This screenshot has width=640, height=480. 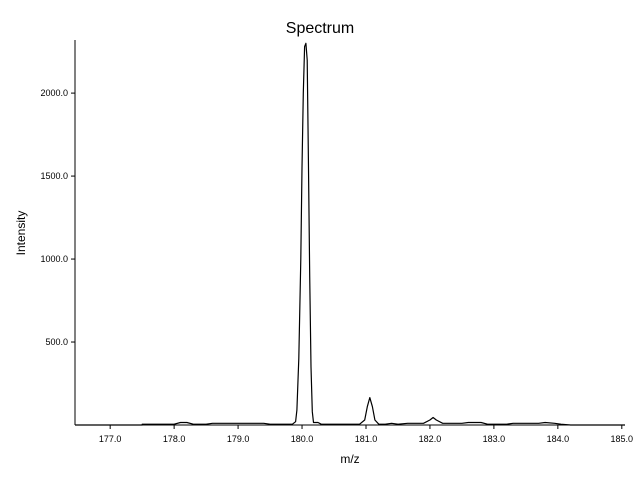 I want to click on x-tick-label: 177.0, so click(x=110, y=439).